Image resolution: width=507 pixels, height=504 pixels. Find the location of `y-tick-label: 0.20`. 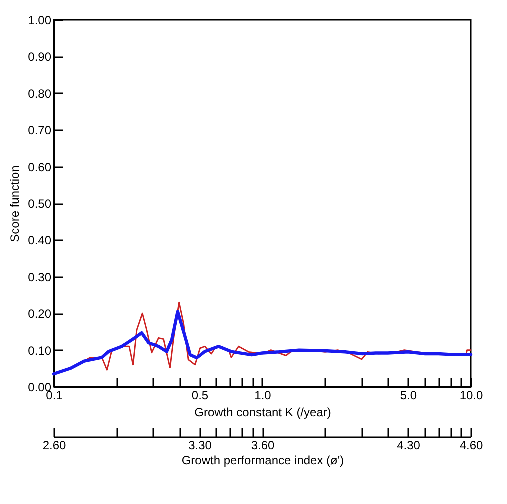

y-tick-label: 0.20 is located at coordinates (40, 314).